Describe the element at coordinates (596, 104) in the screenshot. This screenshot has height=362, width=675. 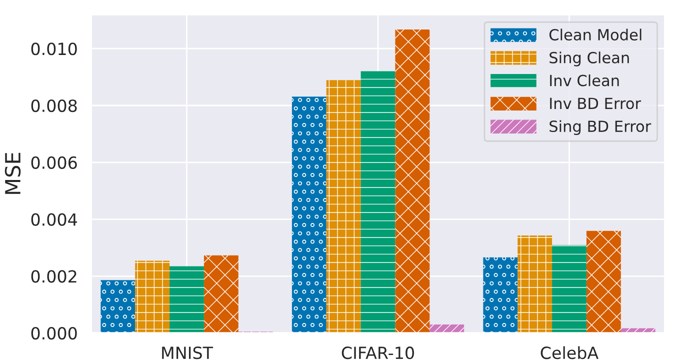
I see `legend-label: Inv BD Error` at that location.